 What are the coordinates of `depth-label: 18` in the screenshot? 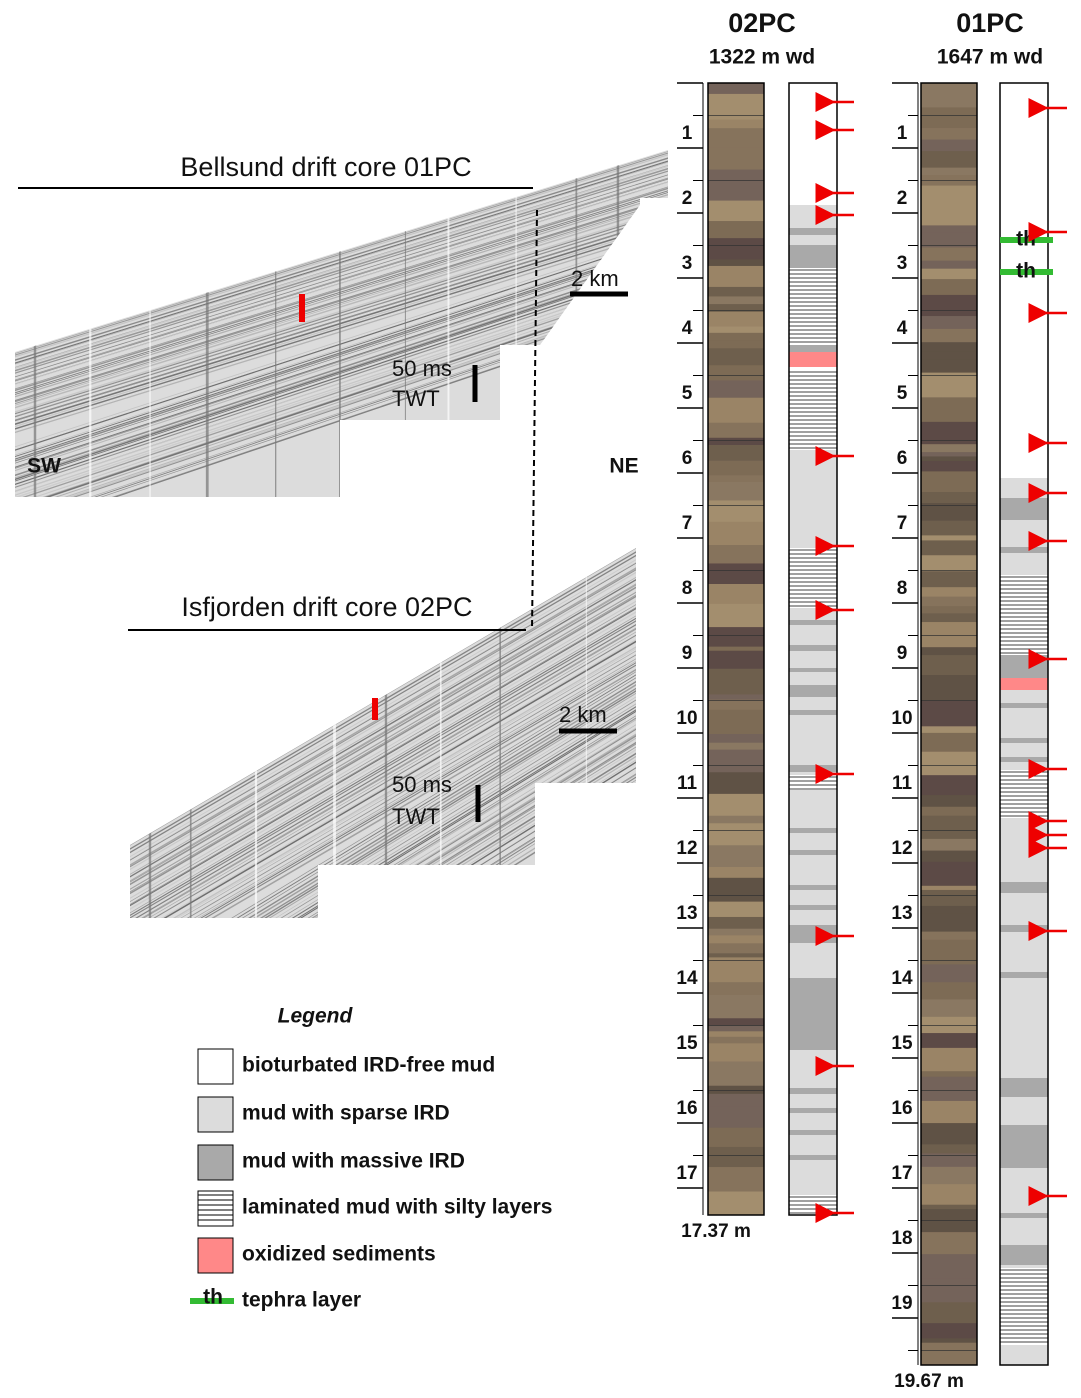 It's located at (901, 1238).